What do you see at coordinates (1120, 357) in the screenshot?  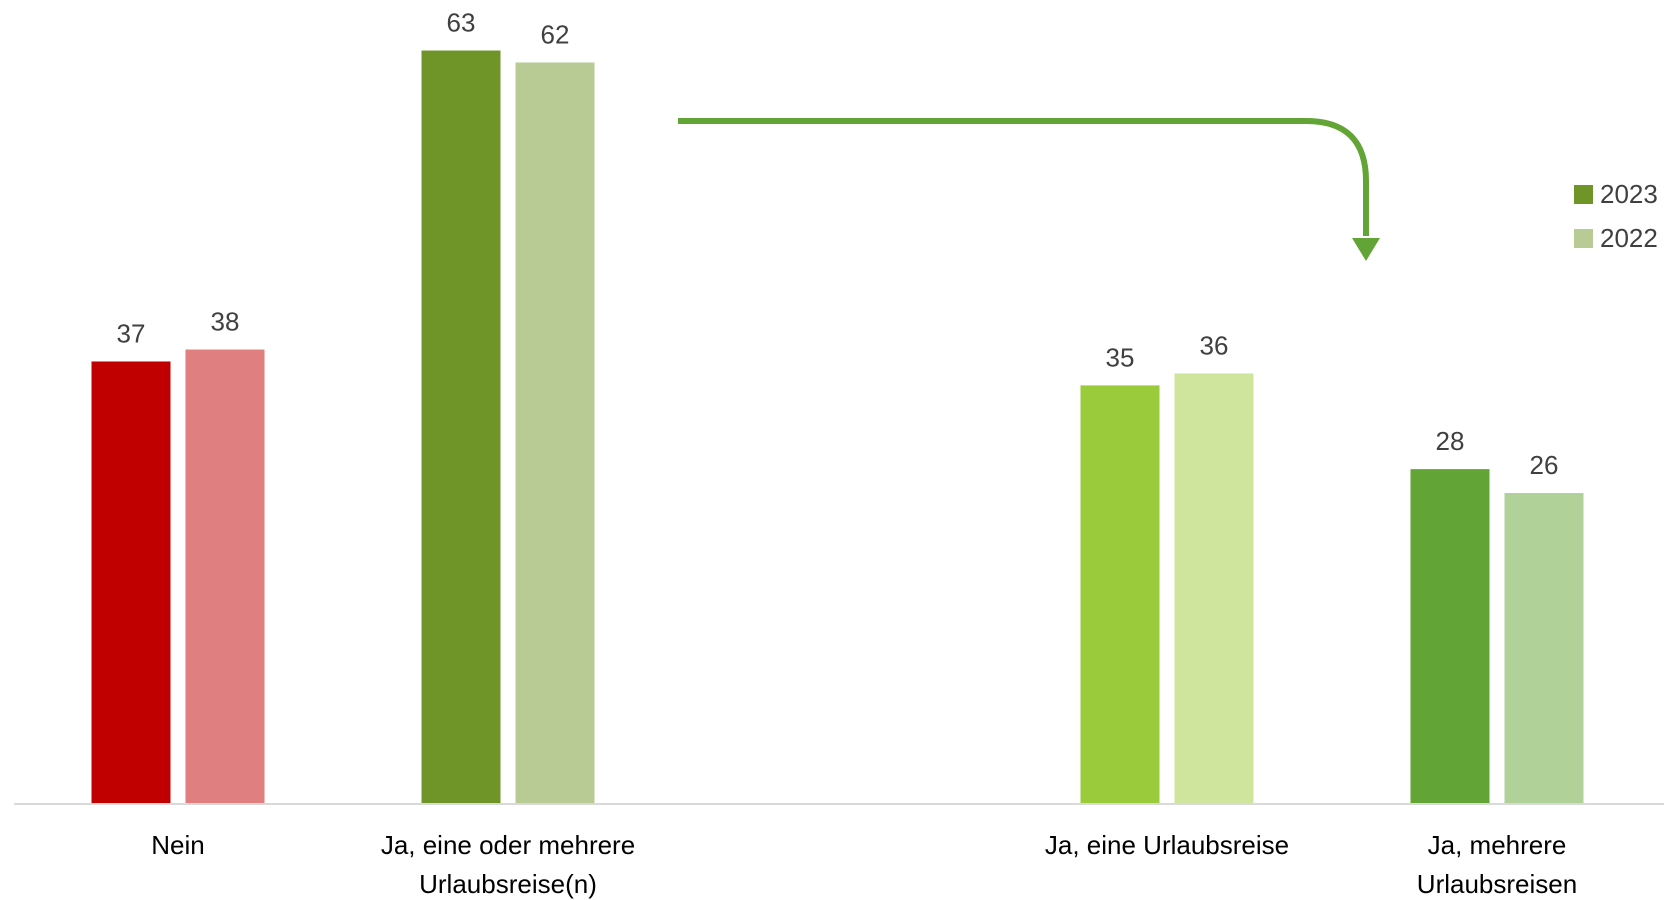 I see `value-label-2023-2: 35` at bounding box center [1120, 357].